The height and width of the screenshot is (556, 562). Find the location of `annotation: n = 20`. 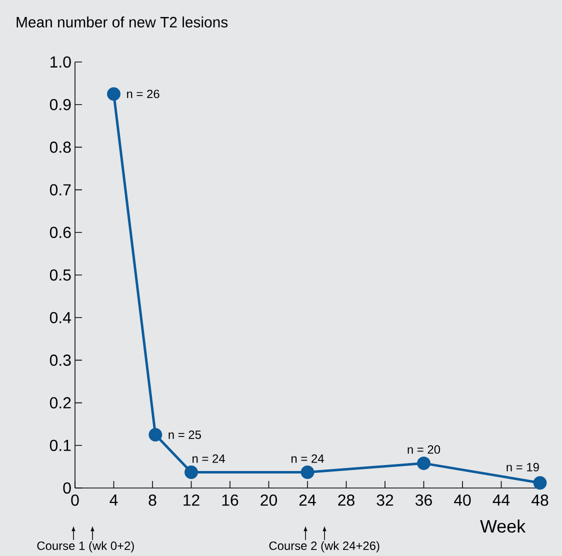

annotation: n = 20 is located at coordinates (424, 449).